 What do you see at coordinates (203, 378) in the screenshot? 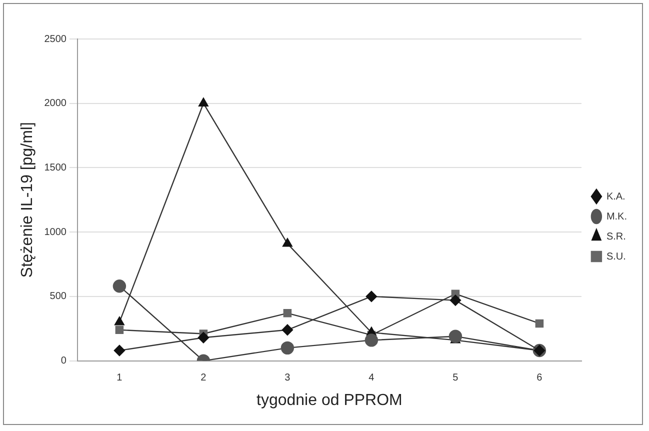
I see `x-tick-label: 2` at bounding box center [203, 378].